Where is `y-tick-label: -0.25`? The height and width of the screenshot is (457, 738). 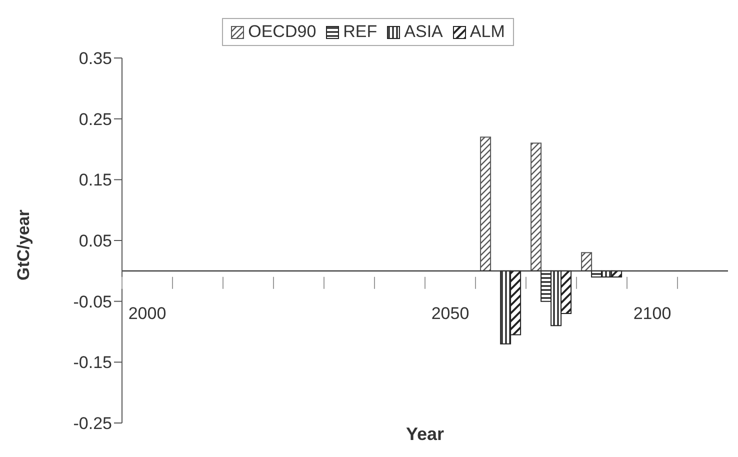
y-tick-label: -0.25 is located at coordinates (92, 424).